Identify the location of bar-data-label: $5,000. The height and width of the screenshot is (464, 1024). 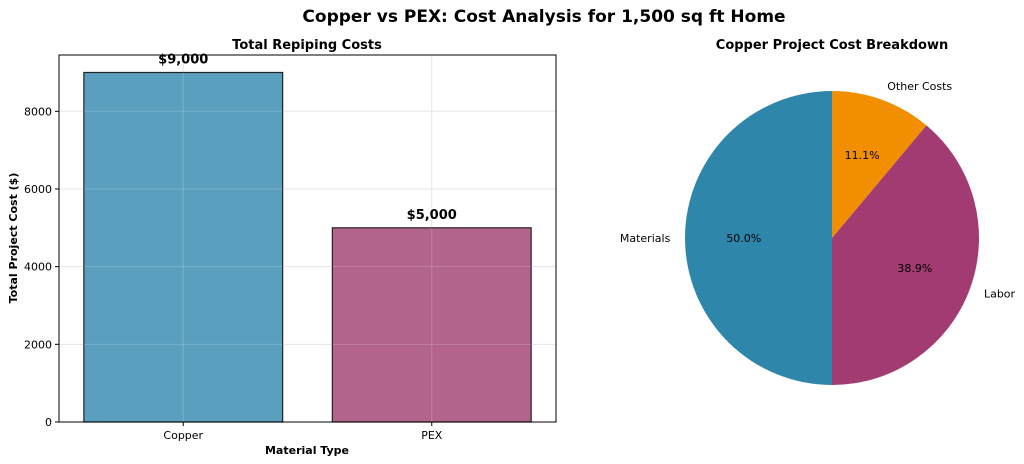
(432, 215).